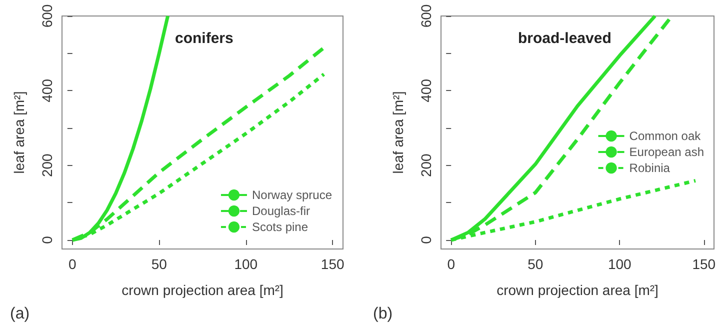  I want to click on legend-label: Robinia, so click(649, 168).